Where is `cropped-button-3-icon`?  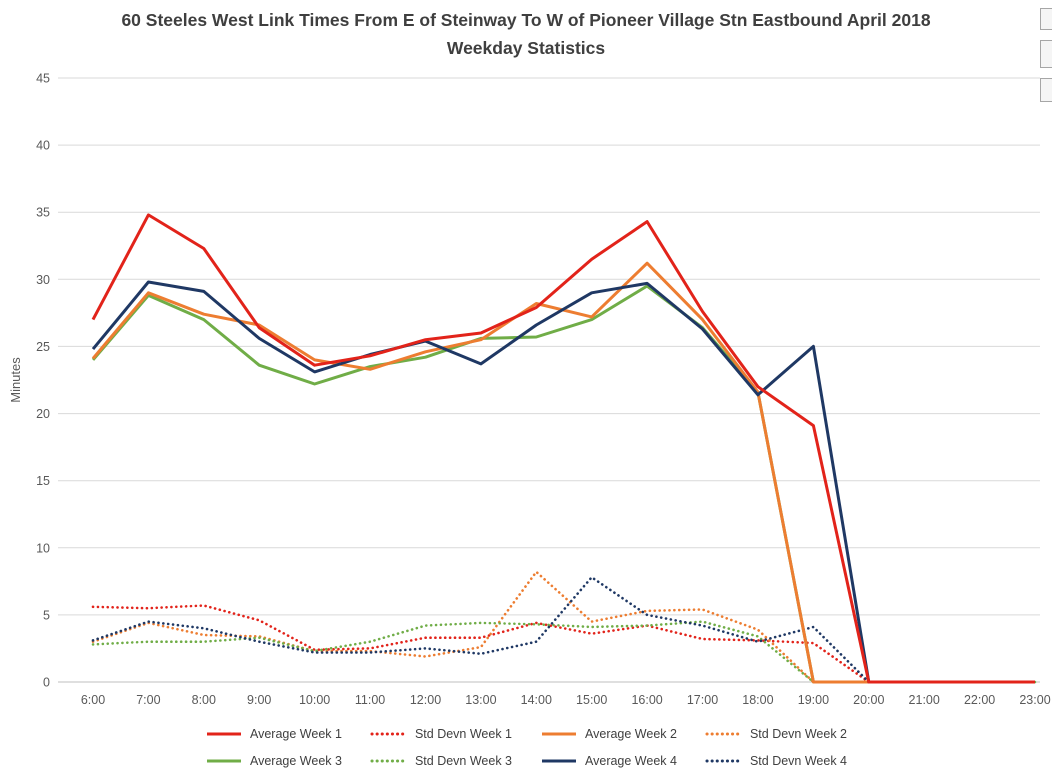 cropped-button-3-icon is located at coordinates (1046, 90).